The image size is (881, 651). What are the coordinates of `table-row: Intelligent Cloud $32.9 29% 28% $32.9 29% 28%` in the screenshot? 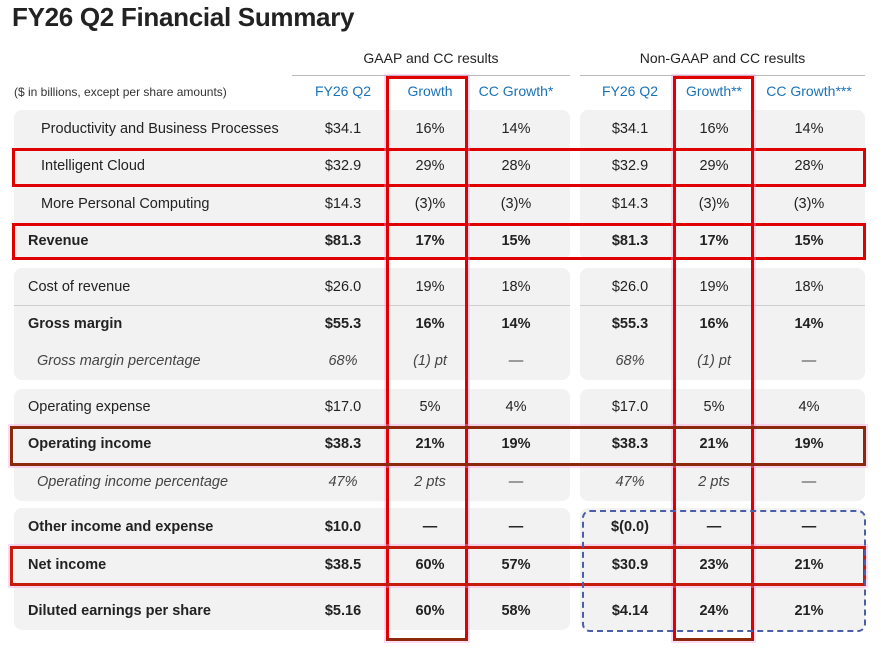 It's located at (440, 166).